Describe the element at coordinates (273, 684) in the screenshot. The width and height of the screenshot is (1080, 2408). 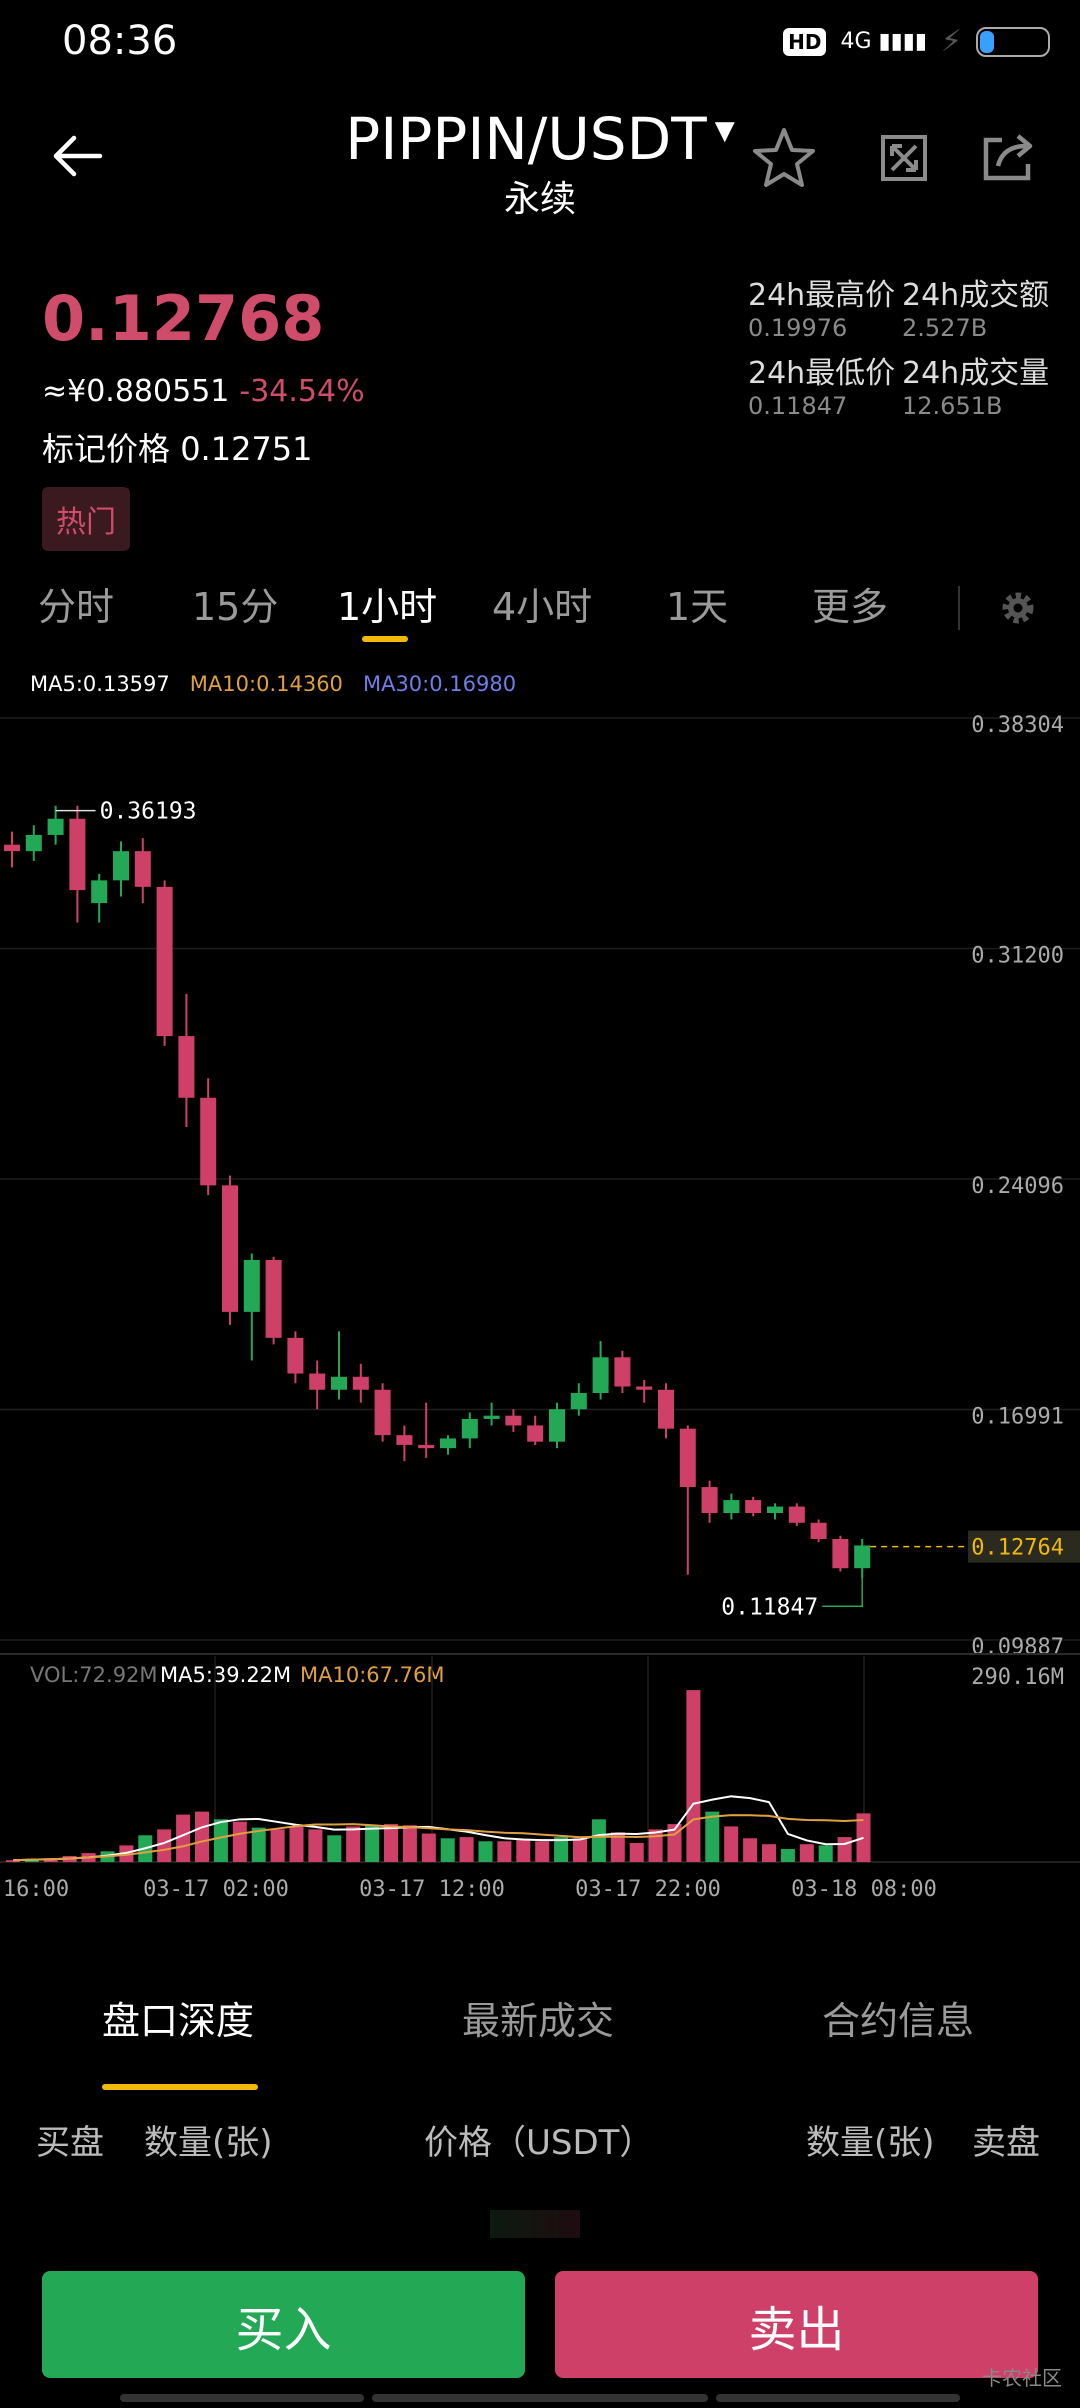
I see `ma-legend: MA5:0.13597 MA10:0.14360 MA30:0.16980` at that location.